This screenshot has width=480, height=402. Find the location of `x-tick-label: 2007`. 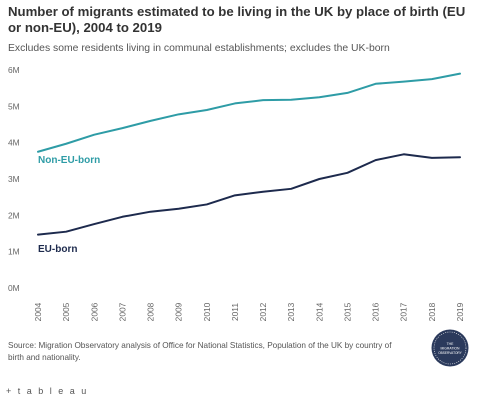

x-tick-label: 2007 is located at coordinates (122, 311).